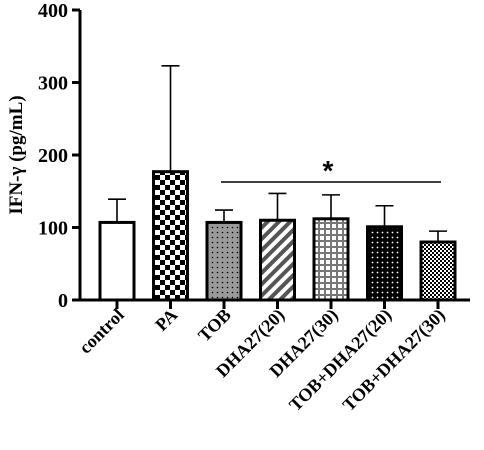 This screenshot has width=484, height=450. What do you see at coordinates (394, 360) in the screenshot?
I see `category-label: TOB+DHA27(30)` at bounding box center [394, 360].